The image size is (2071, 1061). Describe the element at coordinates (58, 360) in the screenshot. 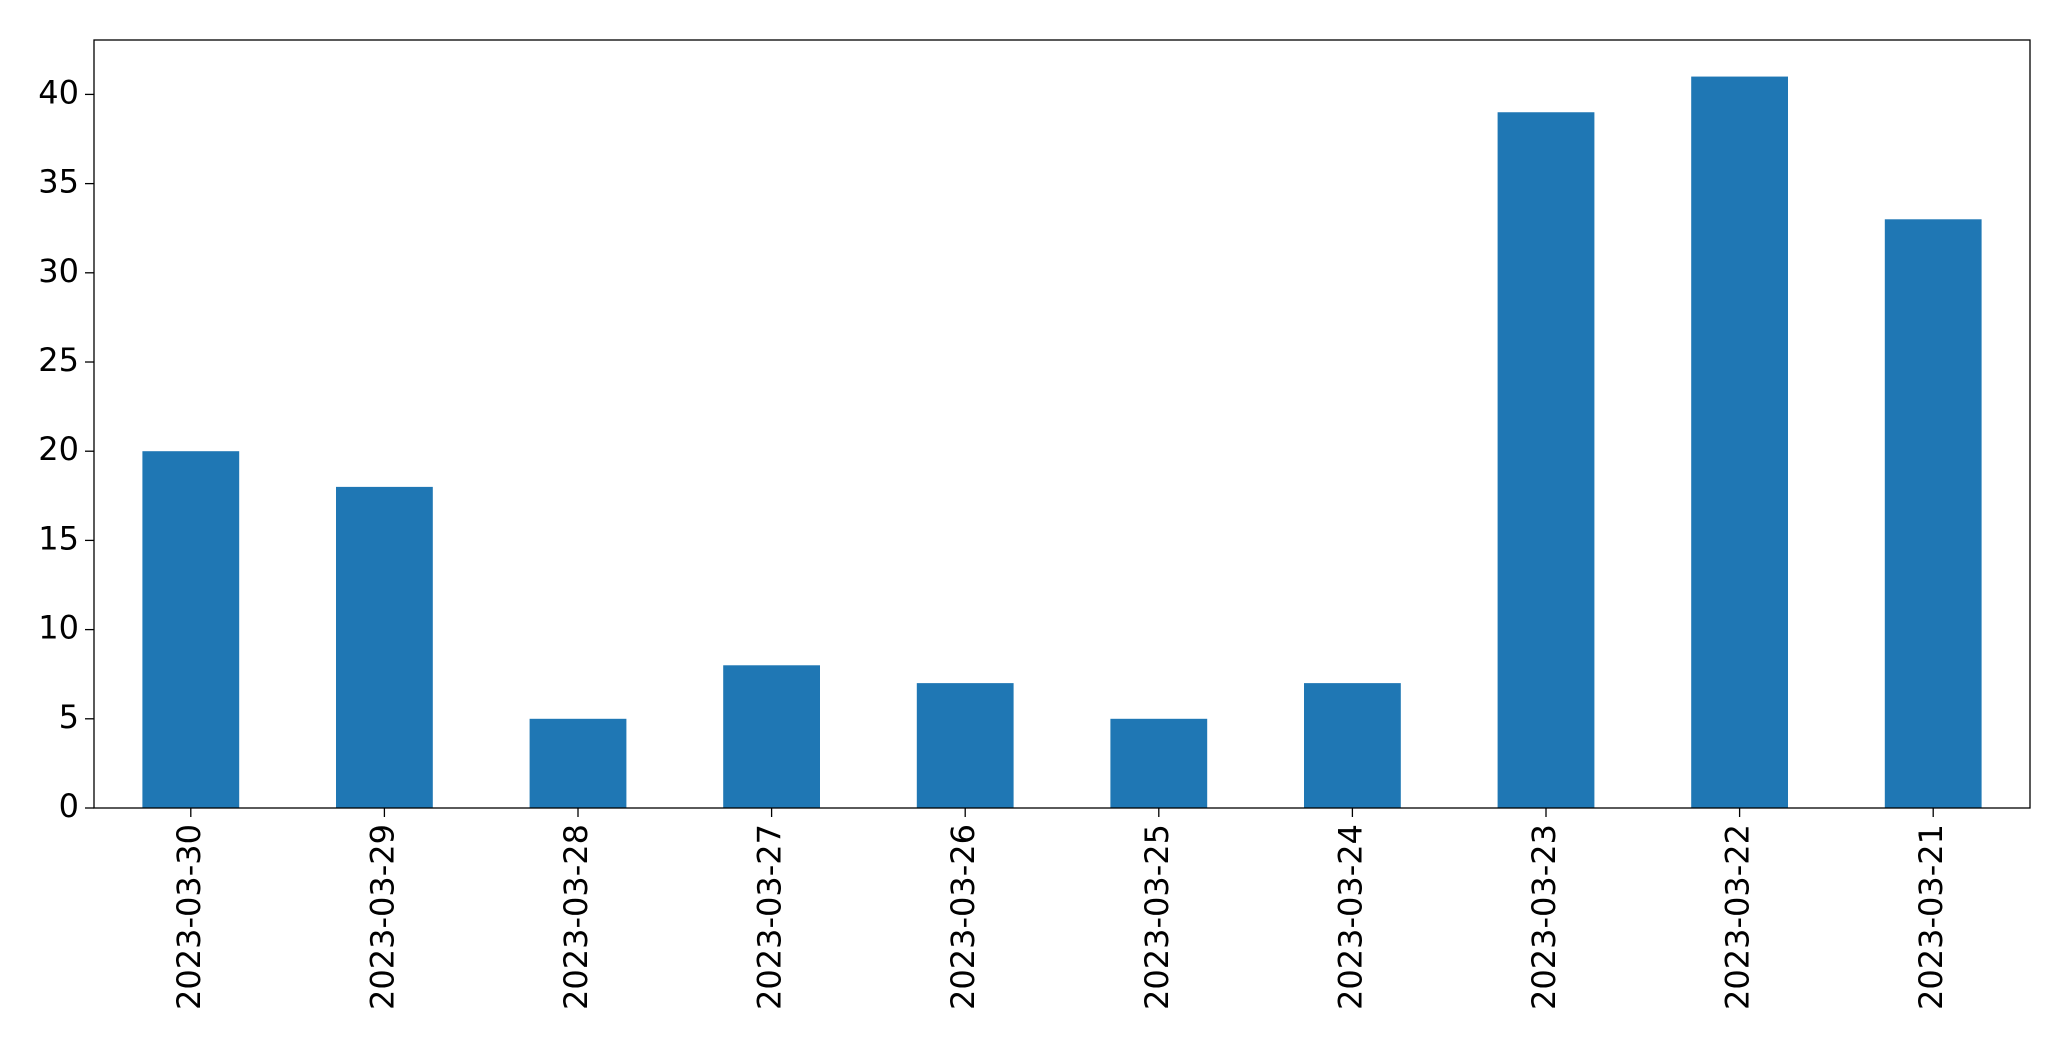

I see `y-tick-label: 25` at that location.